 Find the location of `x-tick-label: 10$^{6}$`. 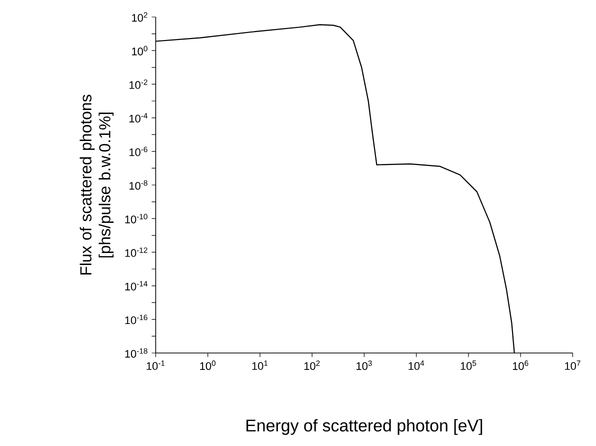

x-tick-label: 10$^{6}$ is located at coordinates (520, 365).